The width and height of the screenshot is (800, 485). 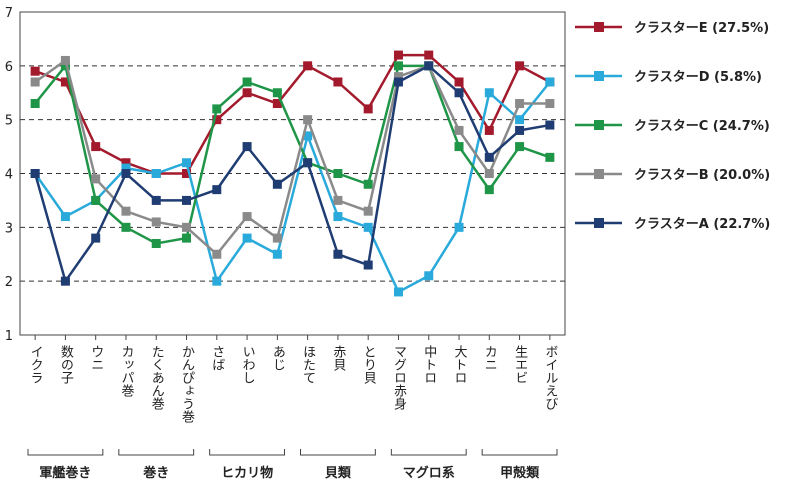 I want to click on y-tick-label: 7, so click(x=9, y=13).